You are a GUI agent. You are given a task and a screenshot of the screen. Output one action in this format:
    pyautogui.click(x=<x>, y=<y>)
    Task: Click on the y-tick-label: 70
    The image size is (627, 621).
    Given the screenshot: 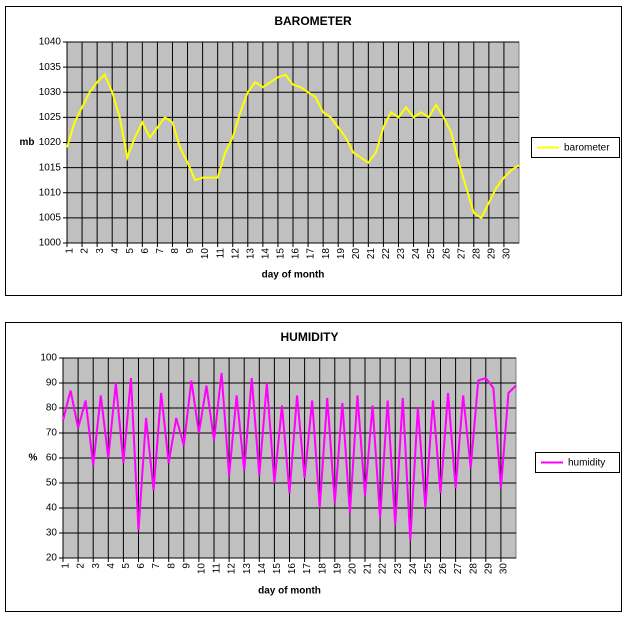 What is the action you would take?
    pyautogui.click(x=52, y=433)
    